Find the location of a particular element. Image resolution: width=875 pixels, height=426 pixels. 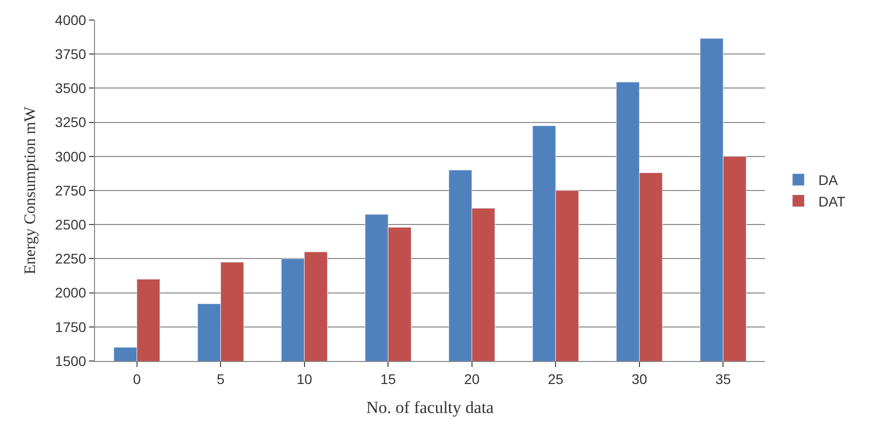

y-tick-label: 3250 is located at coordinates (70, 122).